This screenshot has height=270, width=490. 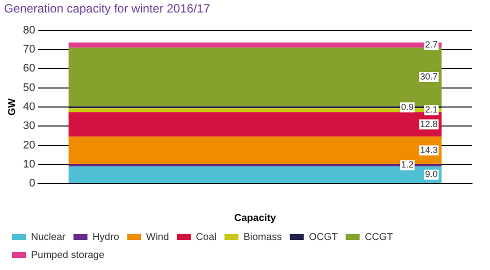 I want to click on data-label: 1.2, so click(x=407, y=165).